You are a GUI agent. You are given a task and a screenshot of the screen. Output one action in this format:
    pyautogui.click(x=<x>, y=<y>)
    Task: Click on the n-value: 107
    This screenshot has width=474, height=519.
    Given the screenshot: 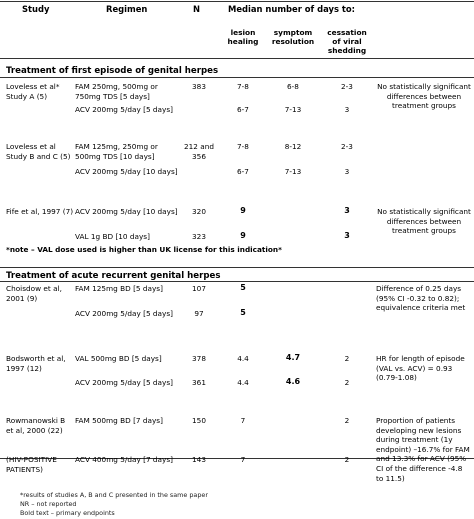 What is the action you would take?
    pyautogui.click(x=199, y=288)
    